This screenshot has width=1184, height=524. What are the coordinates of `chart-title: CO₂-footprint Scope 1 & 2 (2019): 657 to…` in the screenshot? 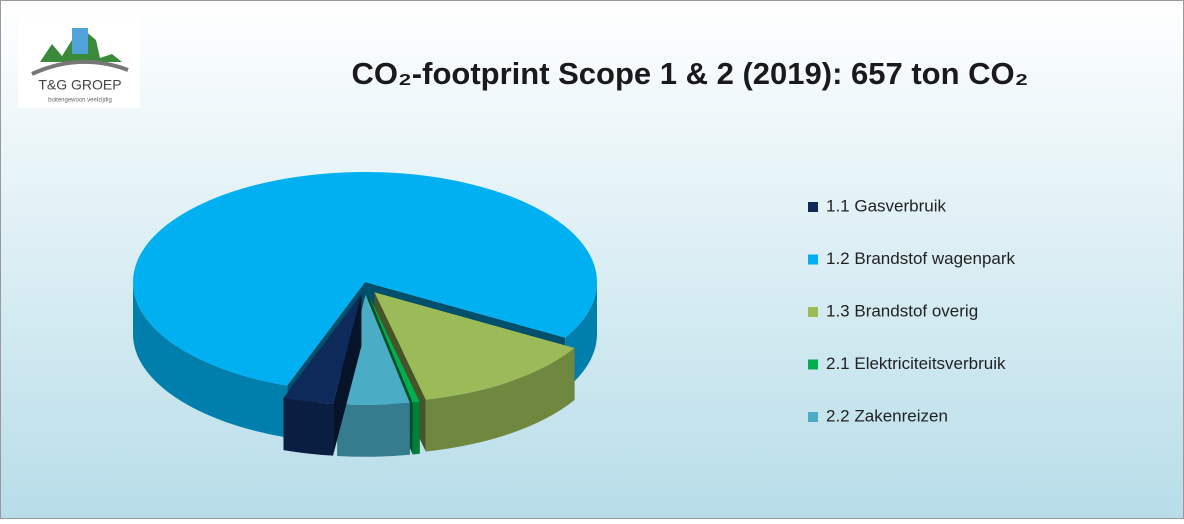 It's located at (690, 73).